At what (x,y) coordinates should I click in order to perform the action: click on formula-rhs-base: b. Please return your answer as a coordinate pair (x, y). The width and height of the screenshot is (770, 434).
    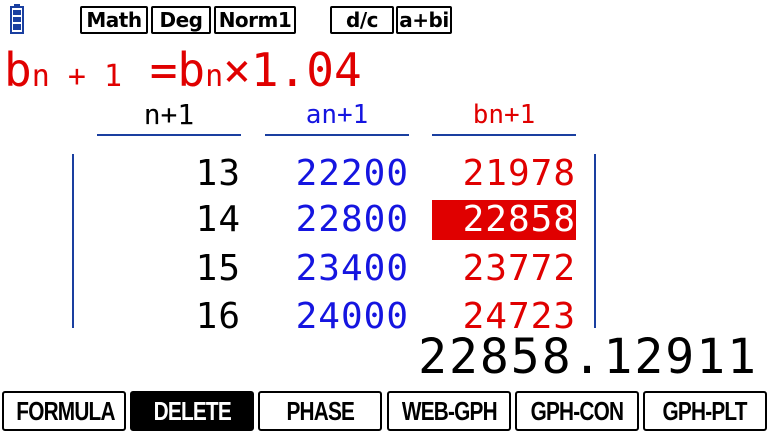
    Looking at the image, I should click on (191, 70).